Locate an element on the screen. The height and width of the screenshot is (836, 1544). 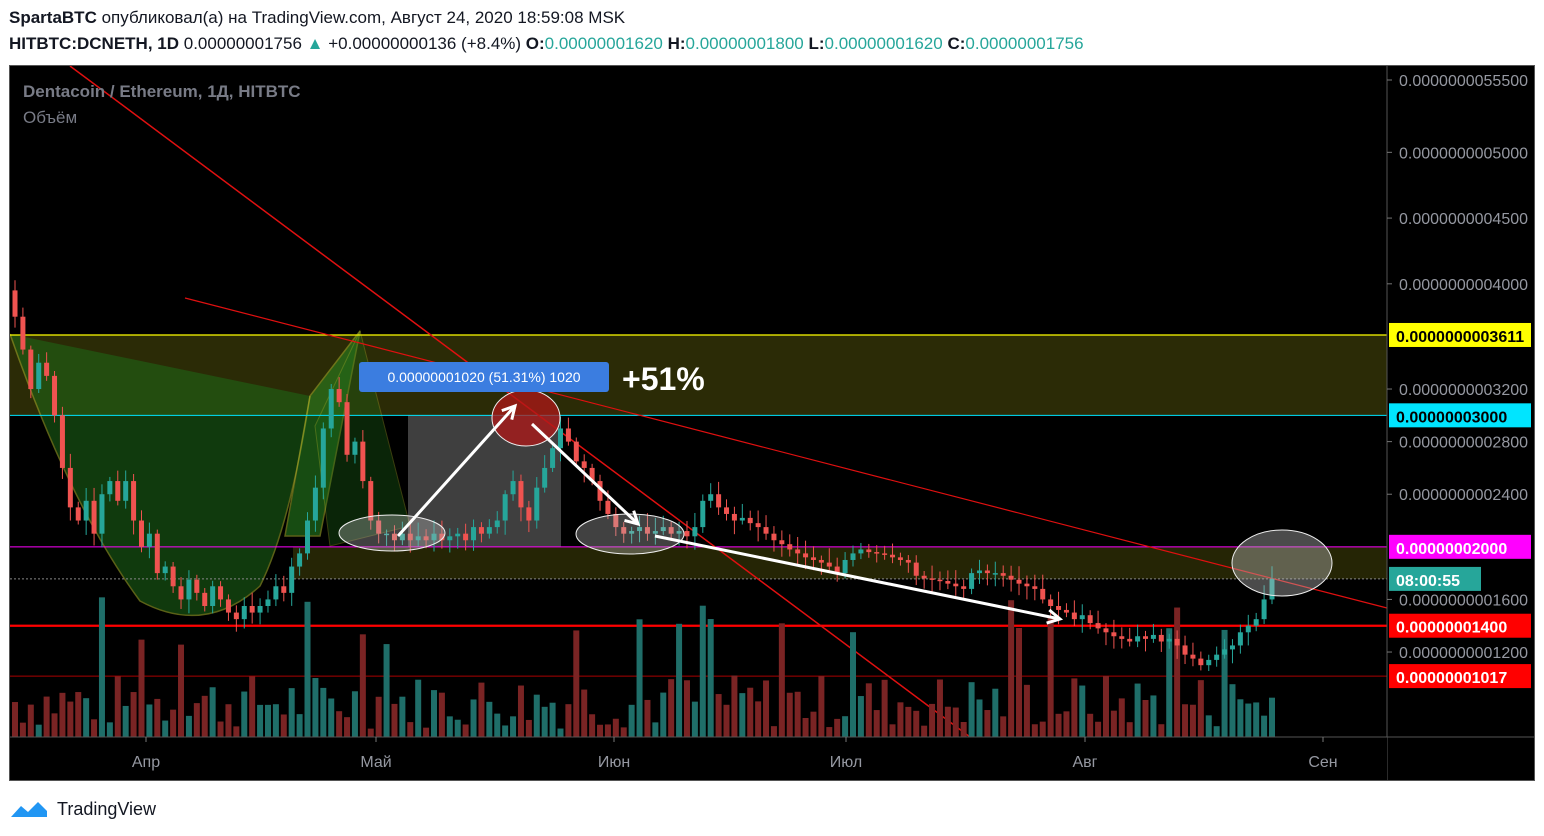
time-tick-label: Апр is located at coordinates (146, 762).